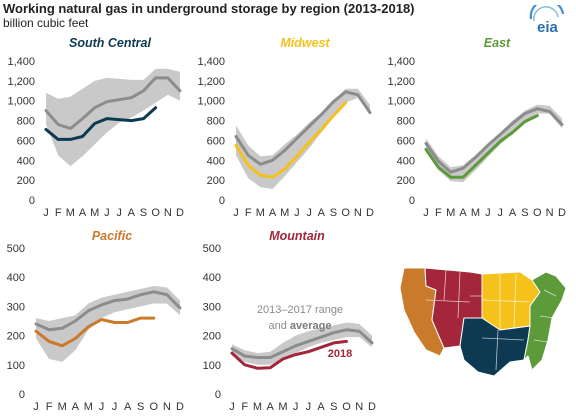 The width and height of the screenshot is (576, 416). I want to click on current-line-pacific, so click(95, 332).